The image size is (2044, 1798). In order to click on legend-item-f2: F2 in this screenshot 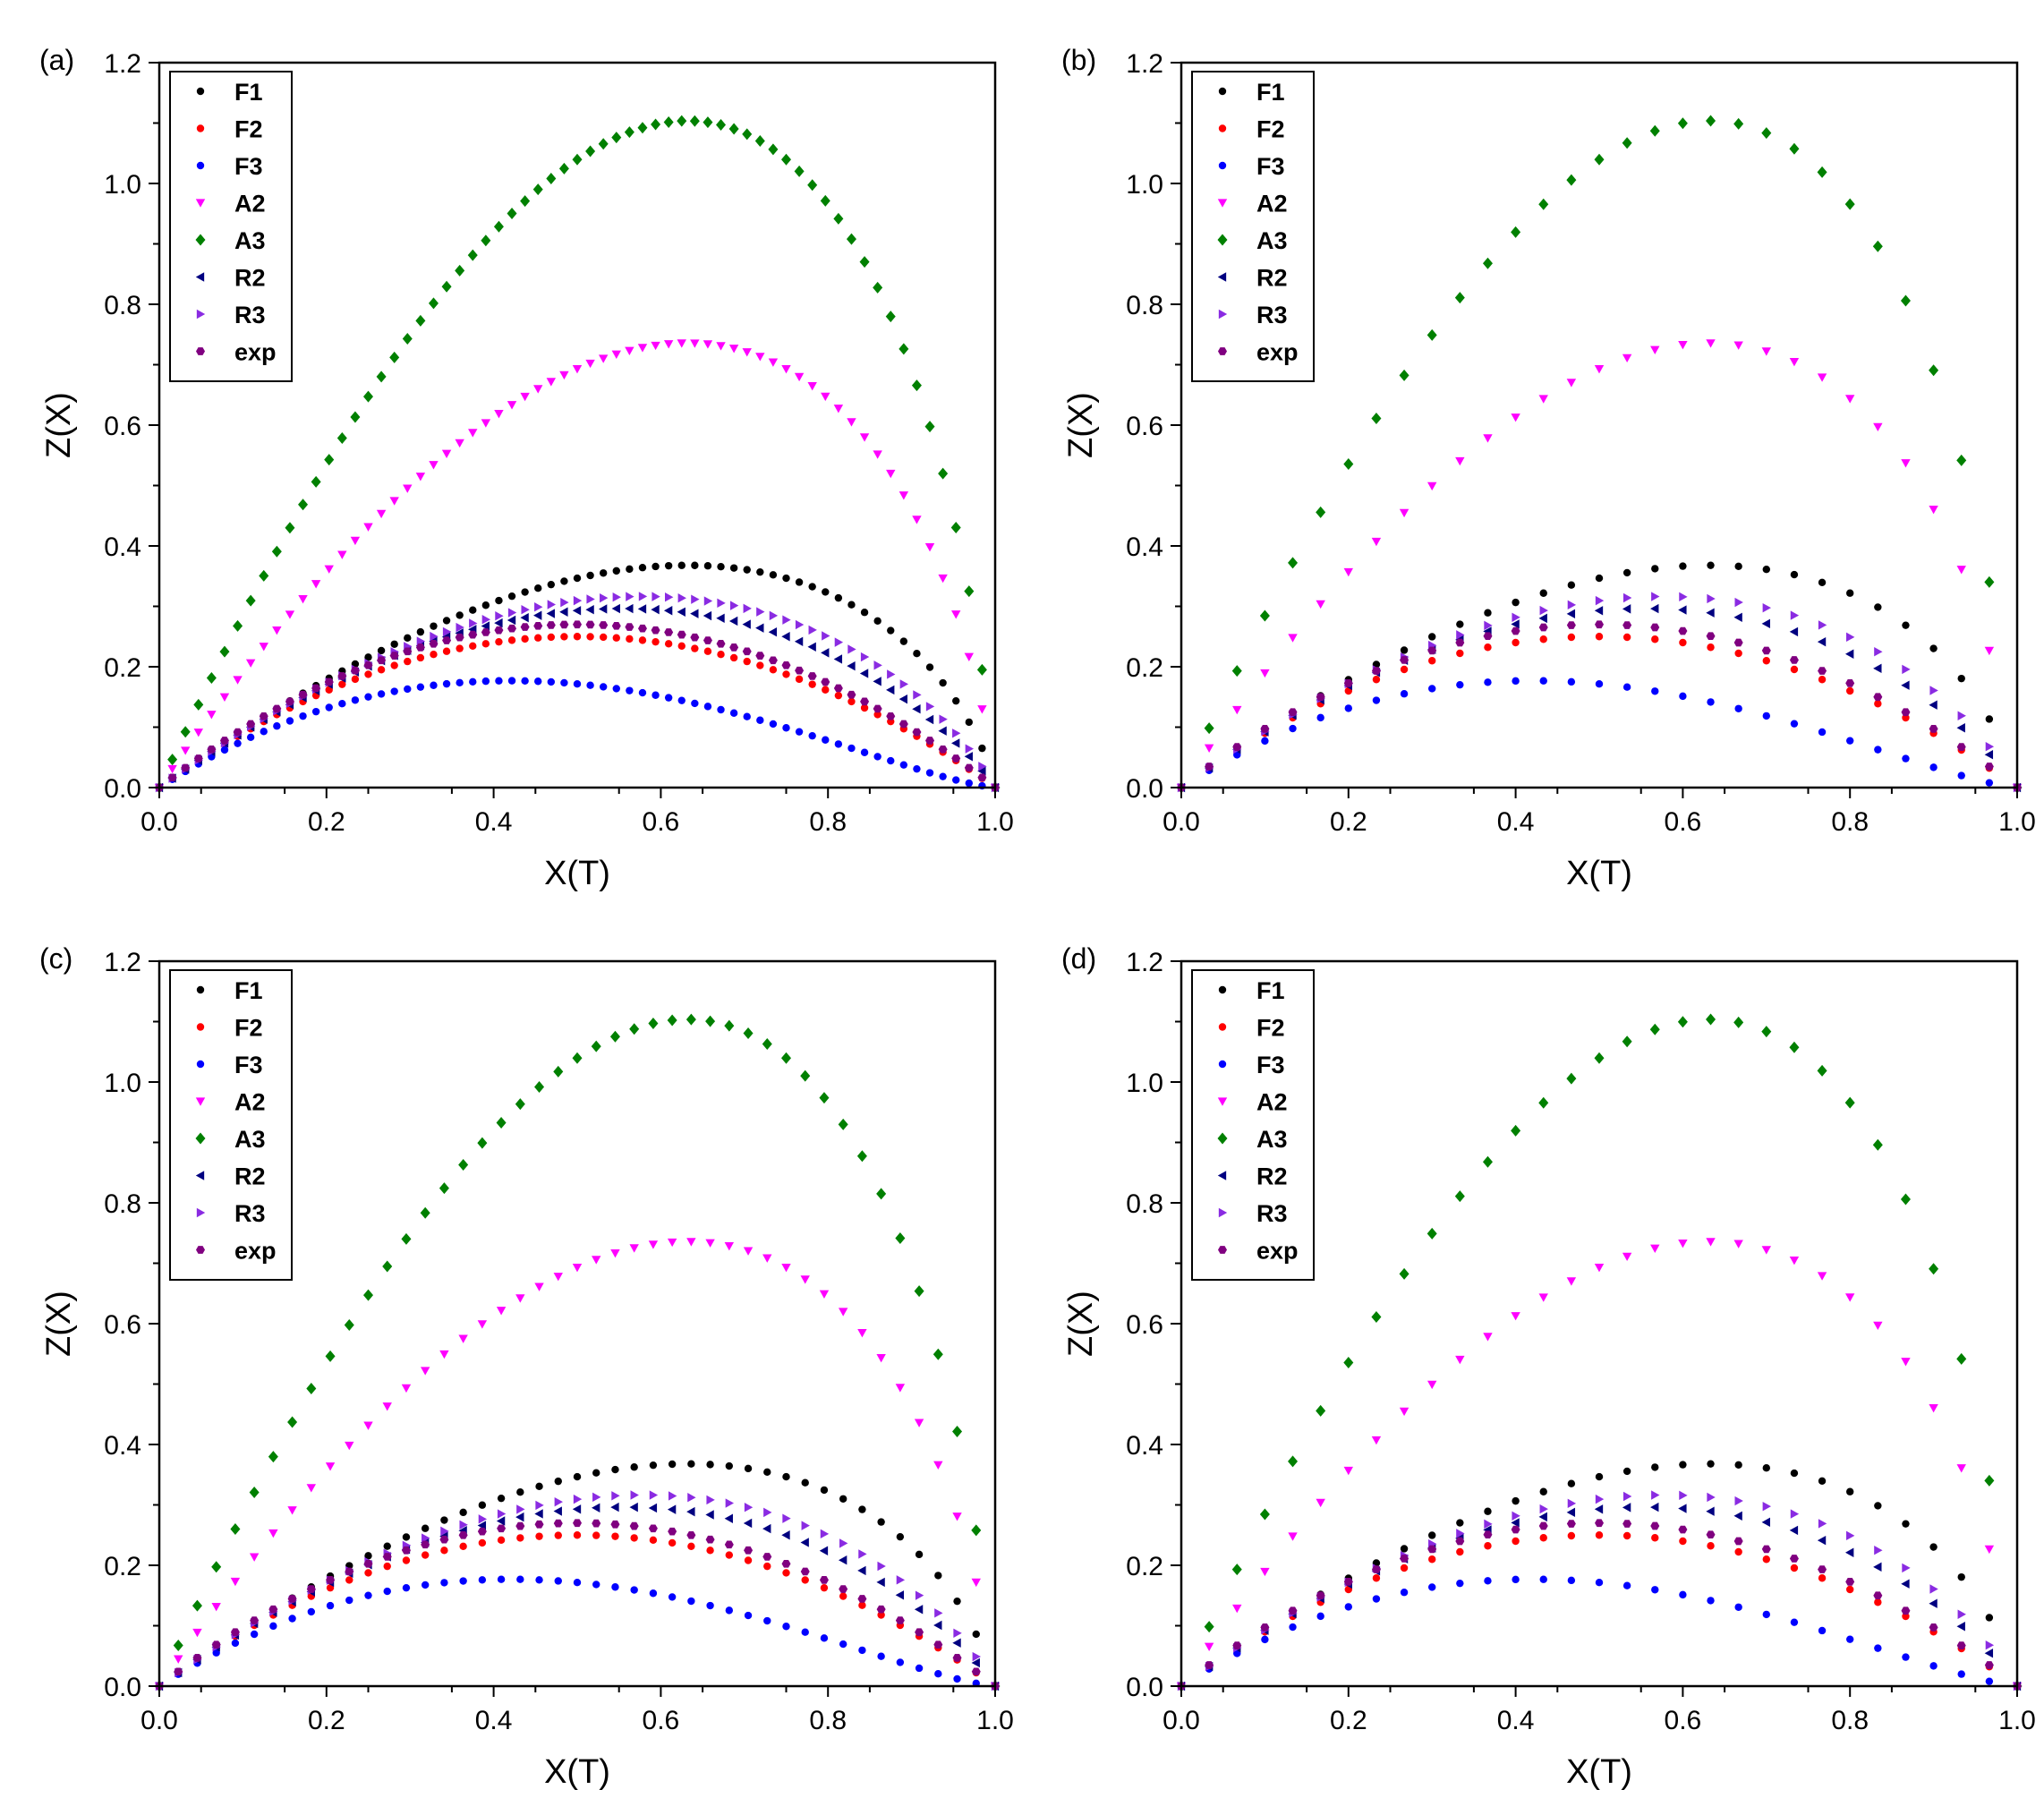, I will do `click(229, 130)`.